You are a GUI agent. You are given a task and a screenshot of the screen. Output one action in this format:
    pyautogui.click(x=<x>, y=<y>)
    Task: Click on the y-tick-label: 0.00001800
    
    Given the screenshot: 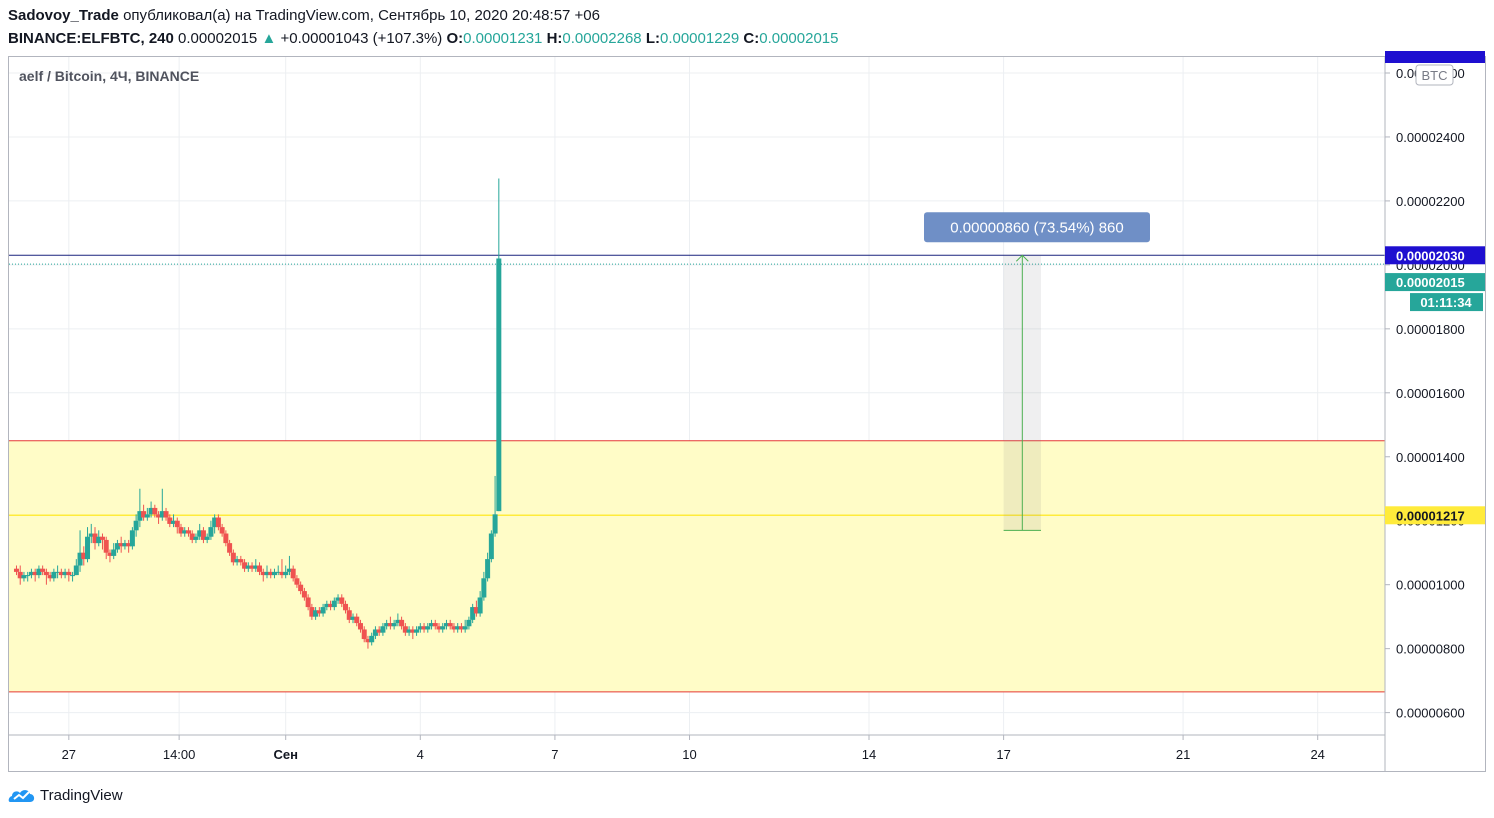 What is the action you would take?
    pyautogui.click(x=1430, y=329)
    